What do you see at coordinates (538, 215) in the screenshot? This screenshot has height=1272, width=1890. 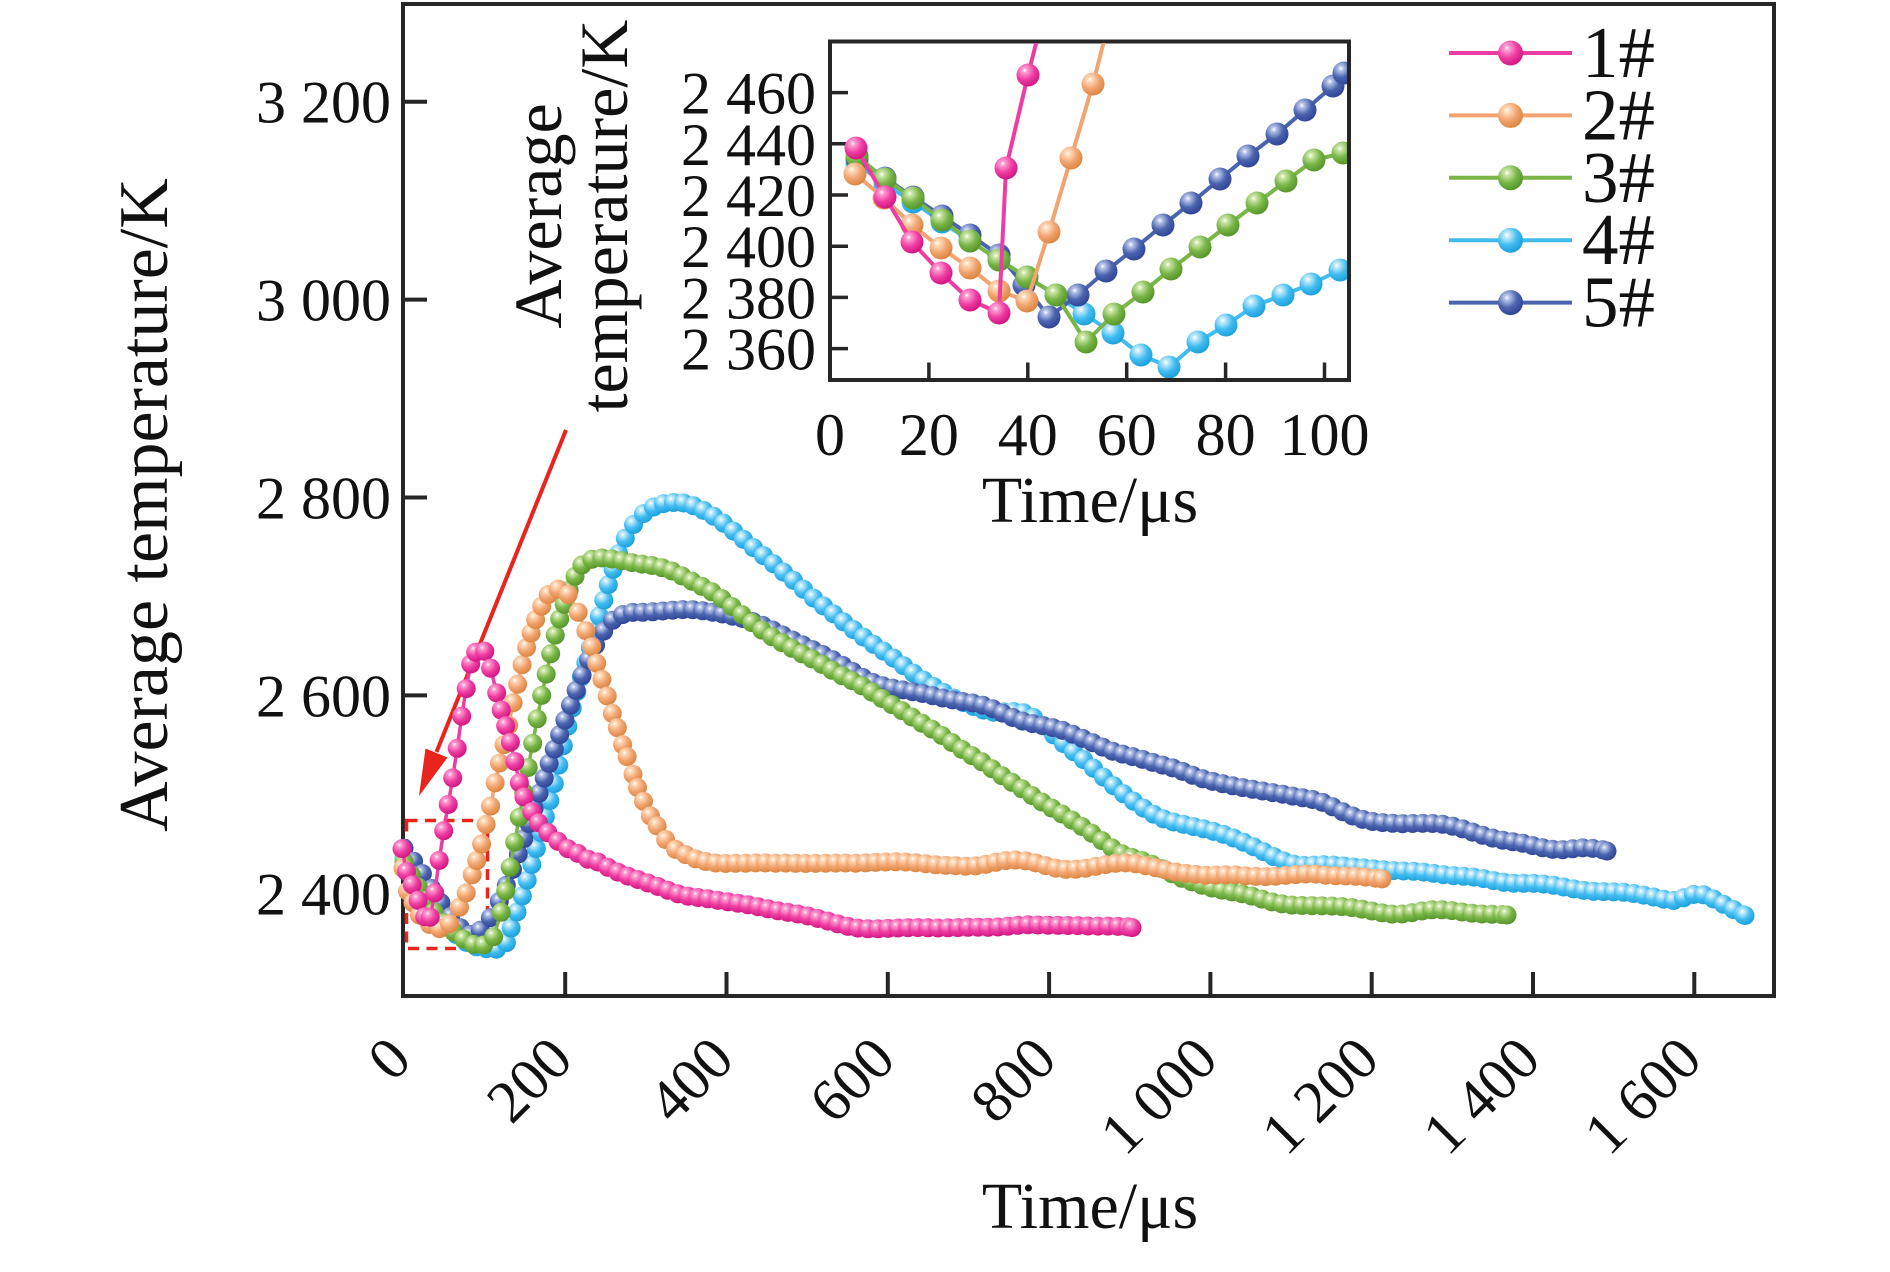 I see `svg-text: Average` at bounding box center [538, 215].